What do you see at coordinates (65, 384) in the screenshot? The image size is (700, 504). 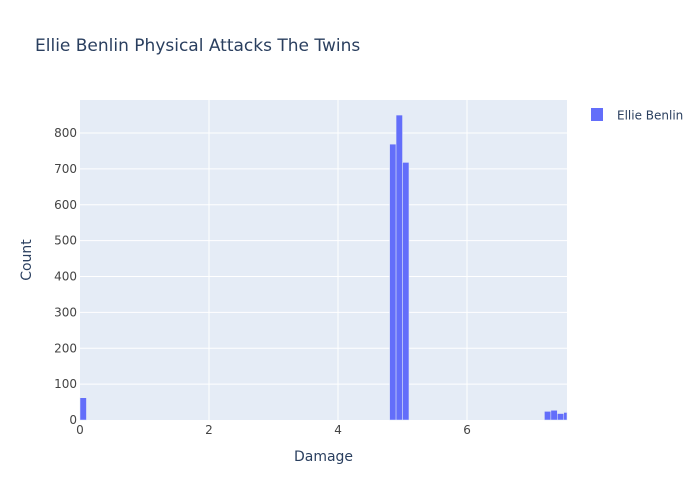 I see `y-tick-label: 100` at bounding box center [65, 384].